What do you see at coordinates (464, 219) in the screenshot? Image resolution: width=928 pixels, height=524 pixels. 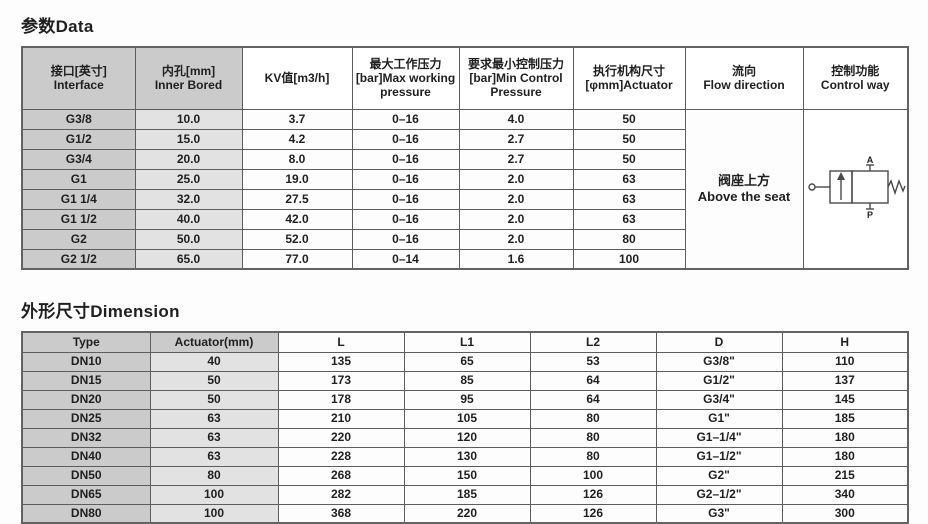 I see `table-row: G1 1/2 40.0 42.0 0–16 2.0 63` at bounding box center [464, 219].